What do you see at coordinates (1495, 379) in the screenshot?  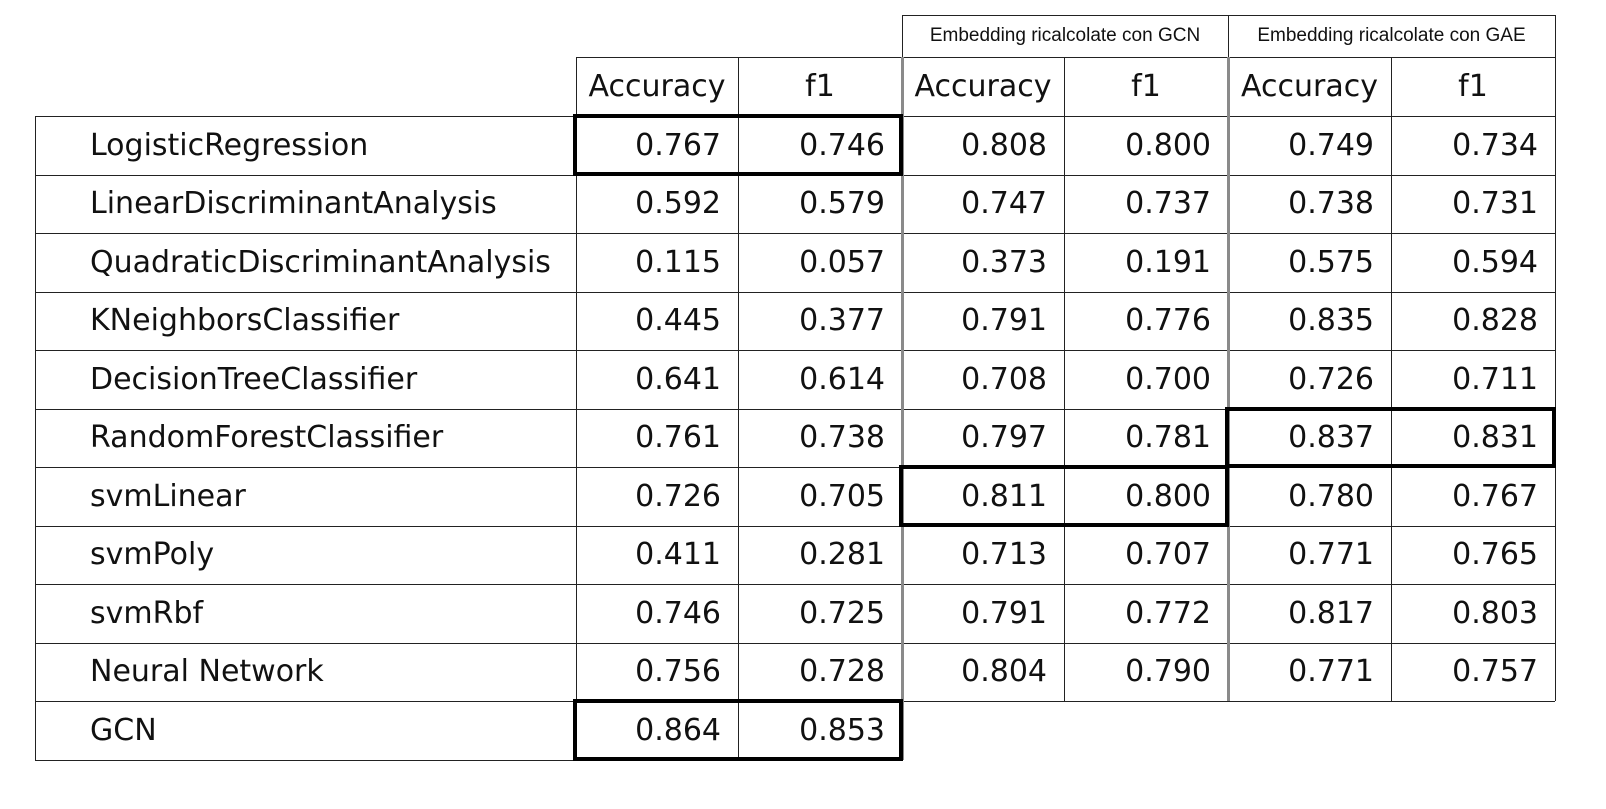 I see `table-cell-gae-f1: 0.711` at bounding box center [1495, 379].